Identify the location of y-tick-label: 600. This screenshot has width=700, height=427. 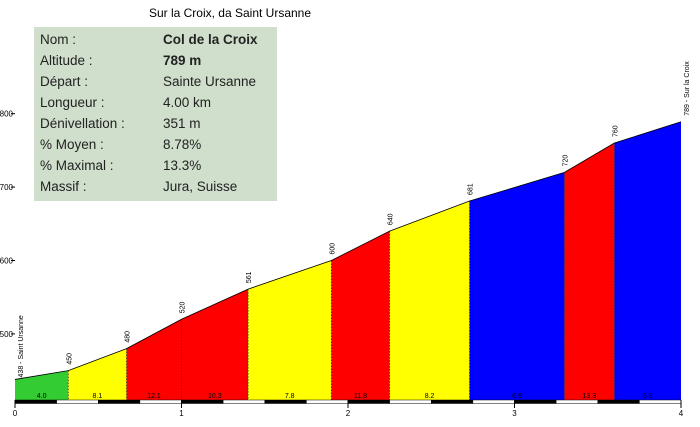
(7, 261).